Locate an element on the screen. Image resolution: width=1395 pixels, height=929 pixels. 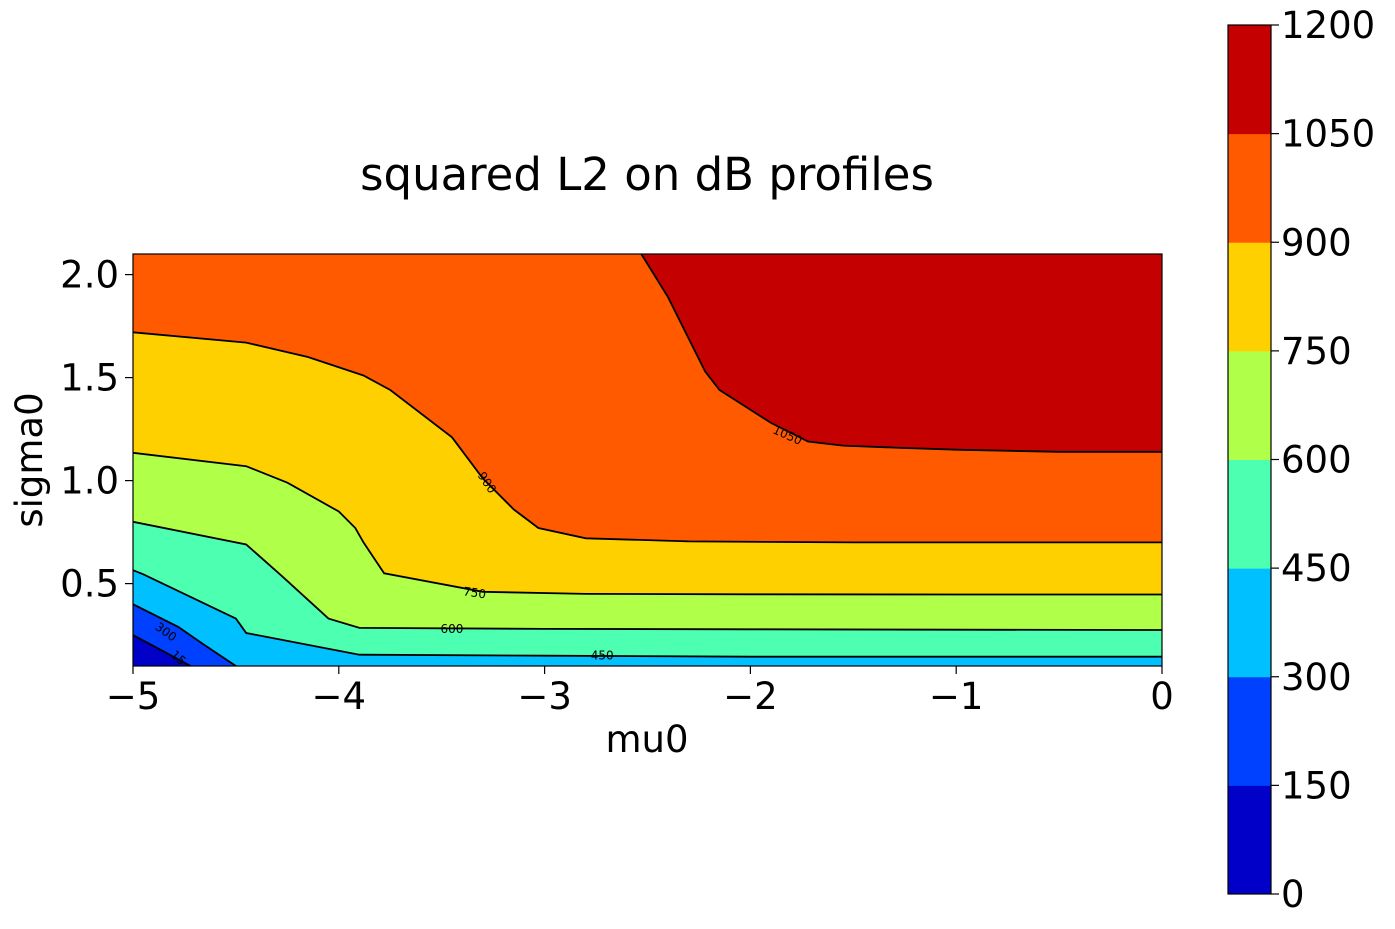
x-tick-label: −4 is located at coordinates (339, 696).